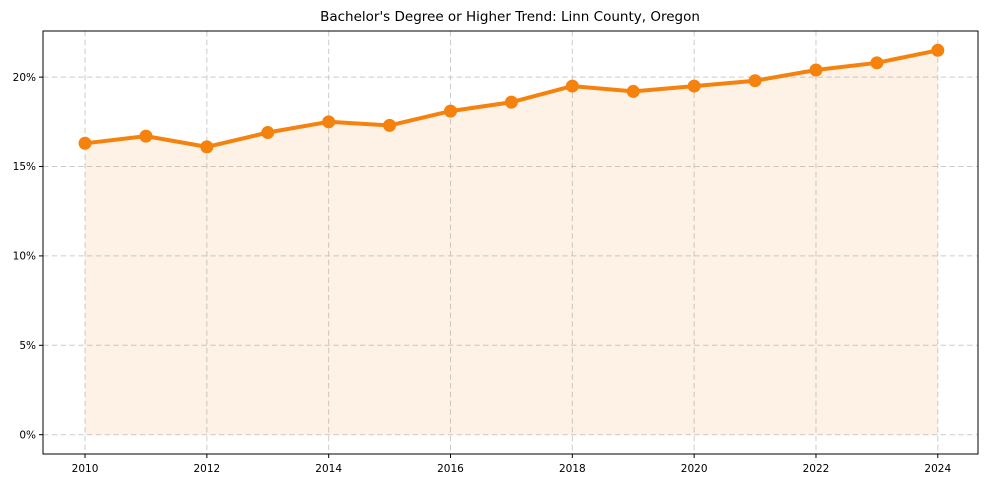 The width and height of the screenshot is (989, 490). Describe the element at coordinates (24, 257) in the screenshot. I see `y-tick-label: 10%` at that location.